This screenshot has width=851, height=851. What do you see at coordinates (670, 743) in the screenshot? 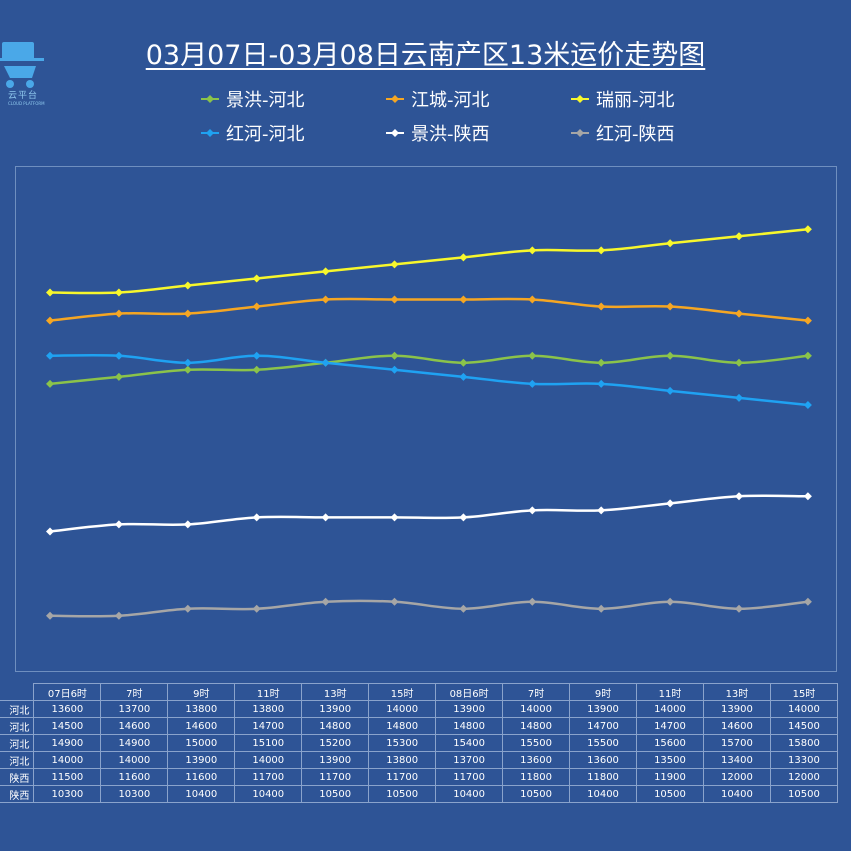
I see `table-cell: 15600` at bounding box center [670, 743].